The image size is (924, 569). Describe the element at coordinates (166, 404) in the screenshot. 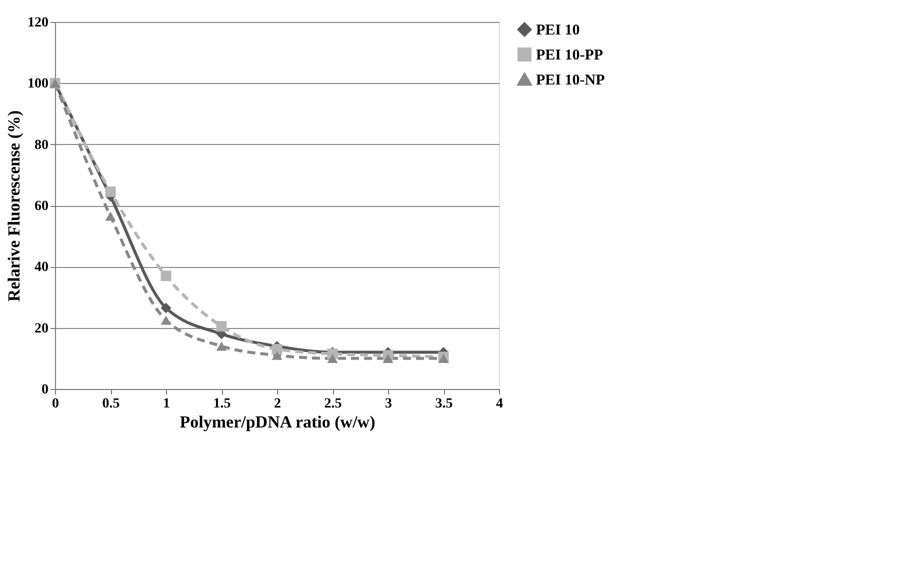

I see `x-tick-label: 1` at that location.